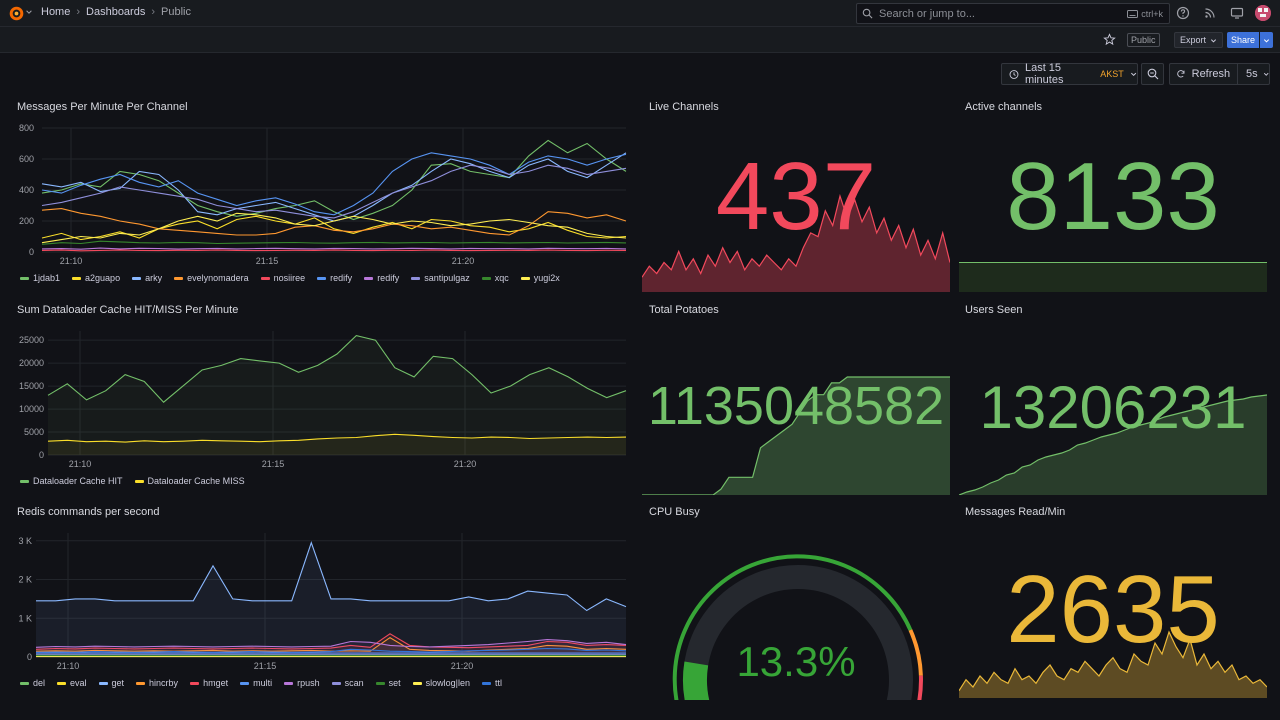  Describe the element at coordinates (1243, 40) in the screenshot. I see `share-button: Share` at that location.